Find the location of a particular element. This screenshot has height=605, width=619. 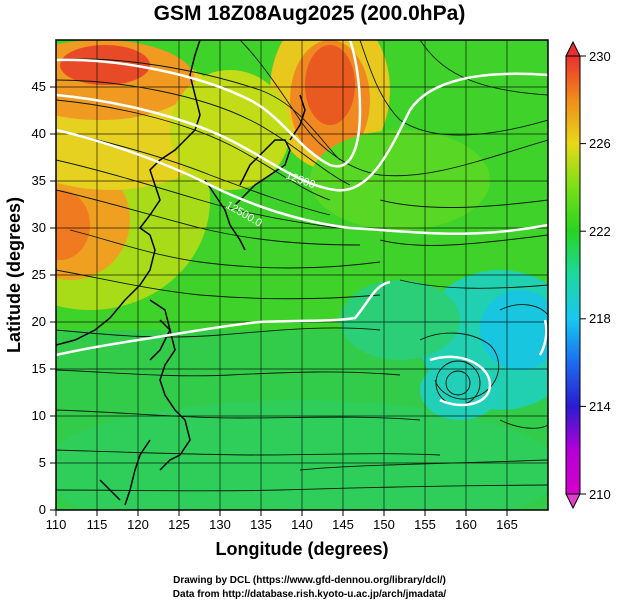

y-tick-label: 5 is located at coordinates (42, 462).